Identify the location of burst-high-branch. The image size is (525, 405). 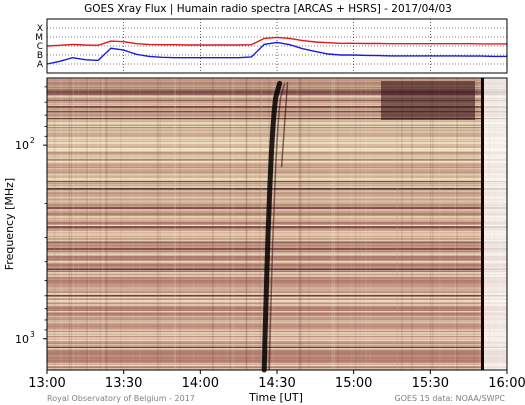
(284, 124).